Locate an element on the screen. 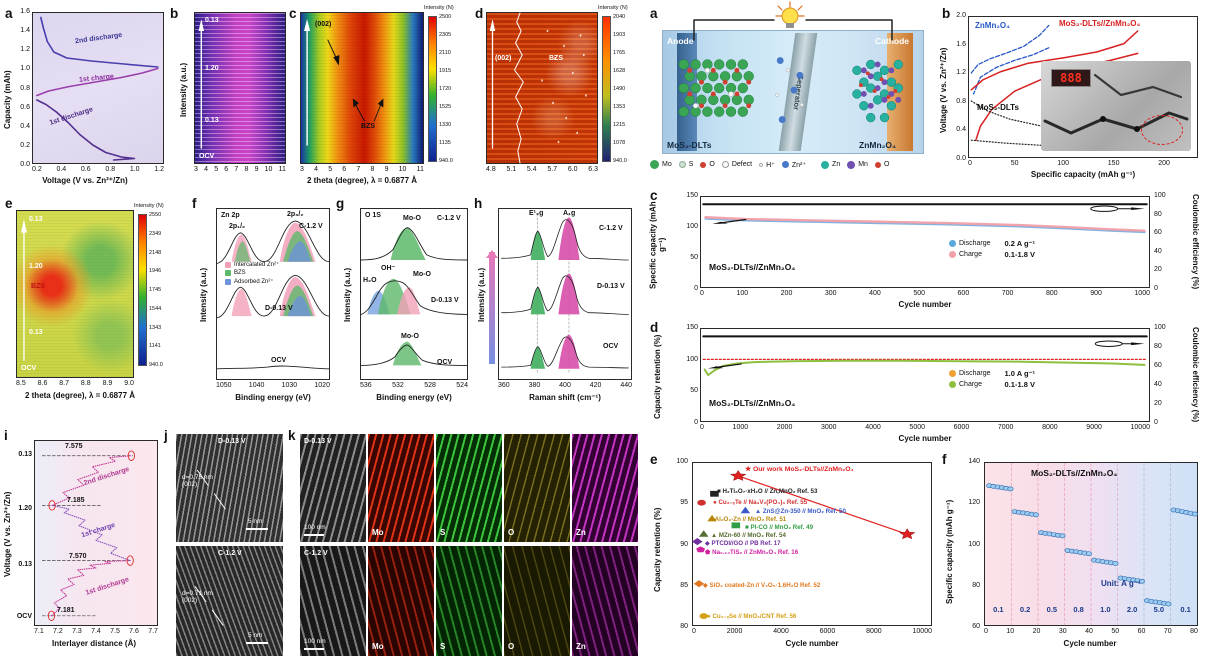 The width and height of the screenshot is (1206, 659). tick-label: 7.3 is located at coordinates (77, 631).